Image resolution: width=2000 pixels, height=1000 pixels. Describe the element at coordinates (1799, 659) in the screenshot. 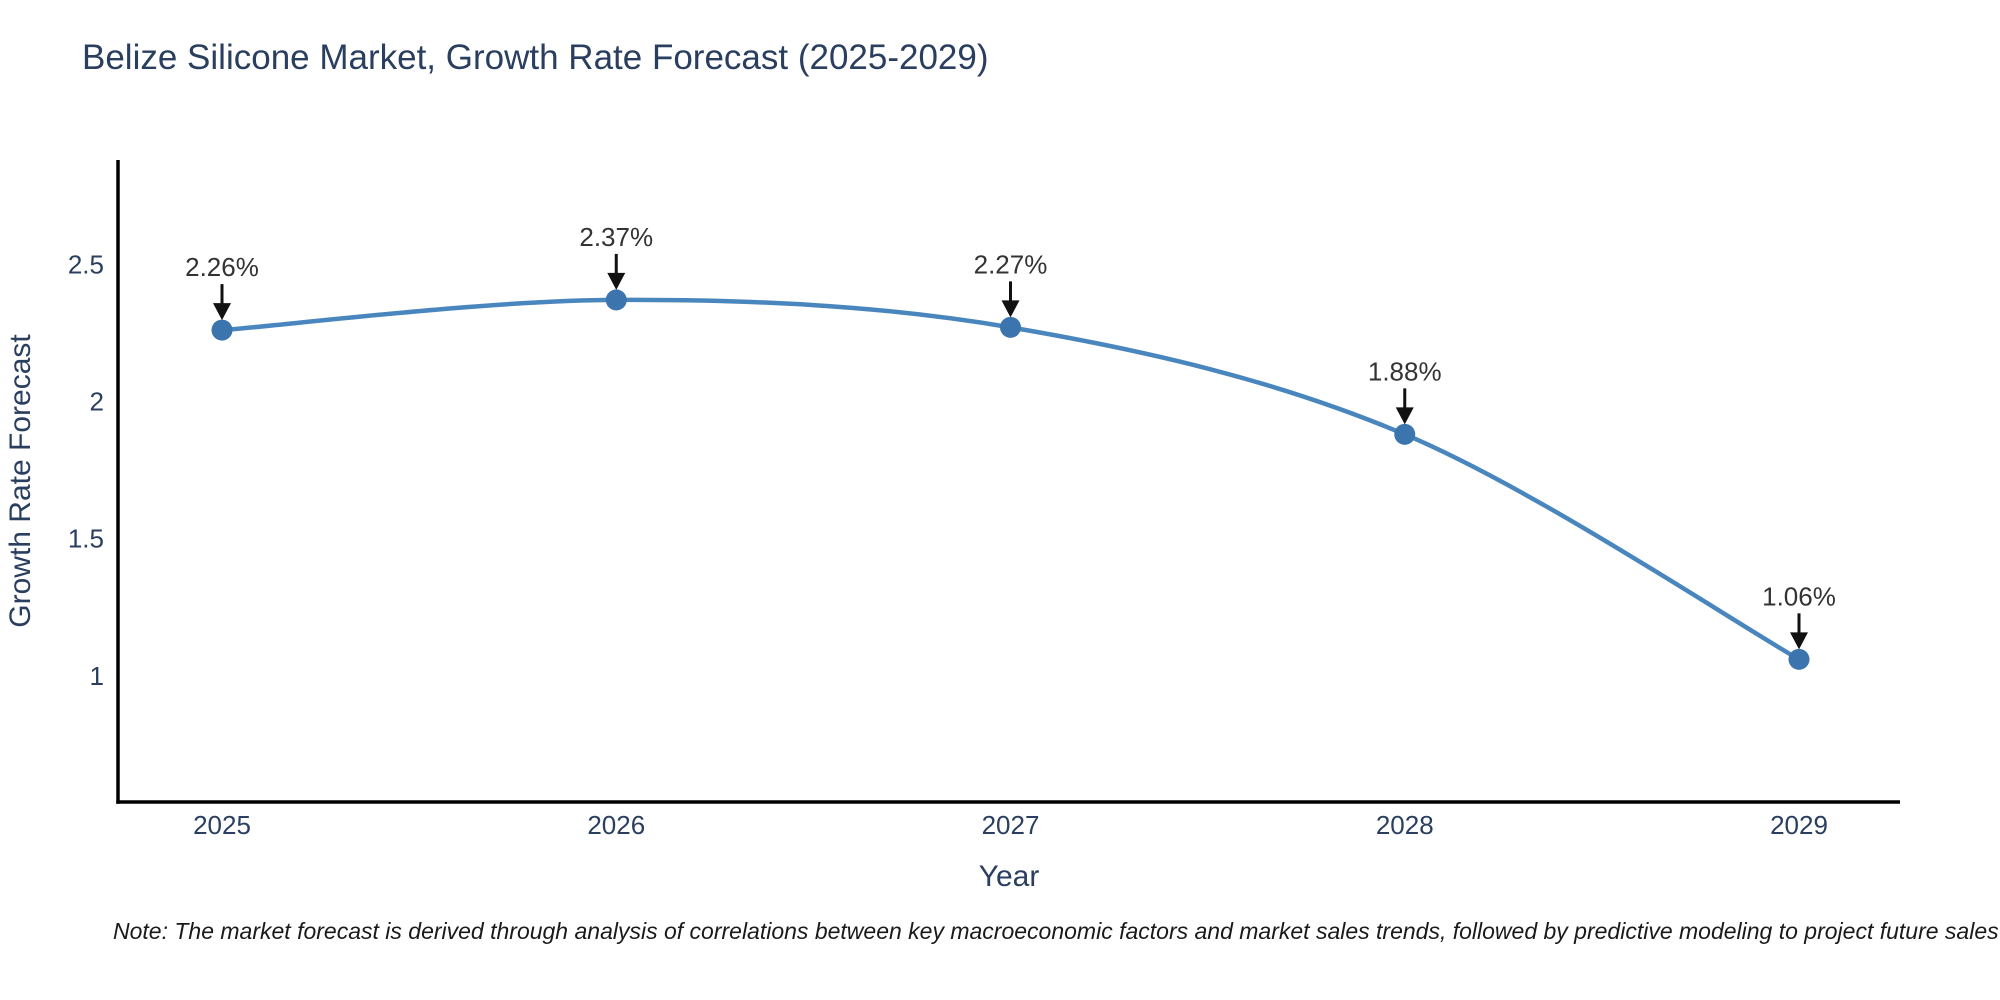

I see `data-point-2029` at that location.